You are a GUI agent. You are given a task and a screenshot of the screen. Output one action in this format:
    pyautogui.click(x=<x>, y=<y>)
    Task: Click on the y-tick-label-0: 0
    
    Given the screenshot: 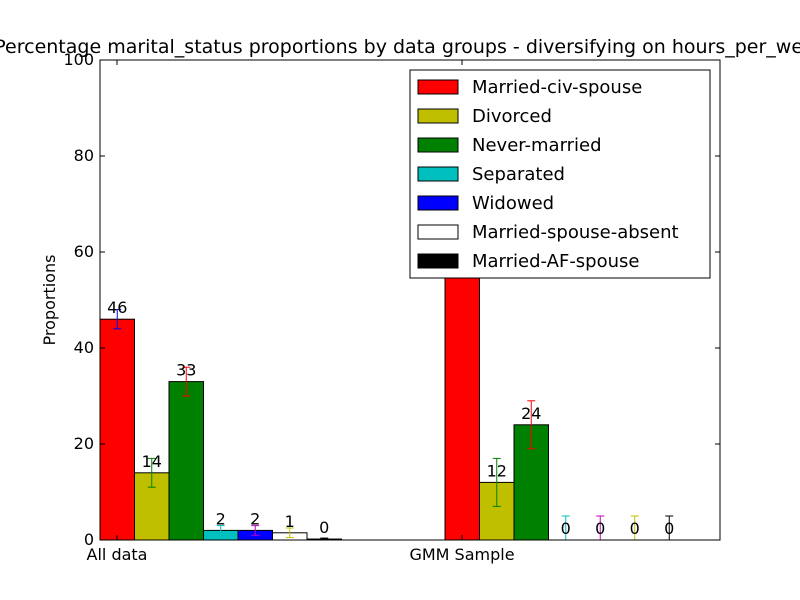 What is the action you would take?
    pyautogui.click(x=89, y=539)
    